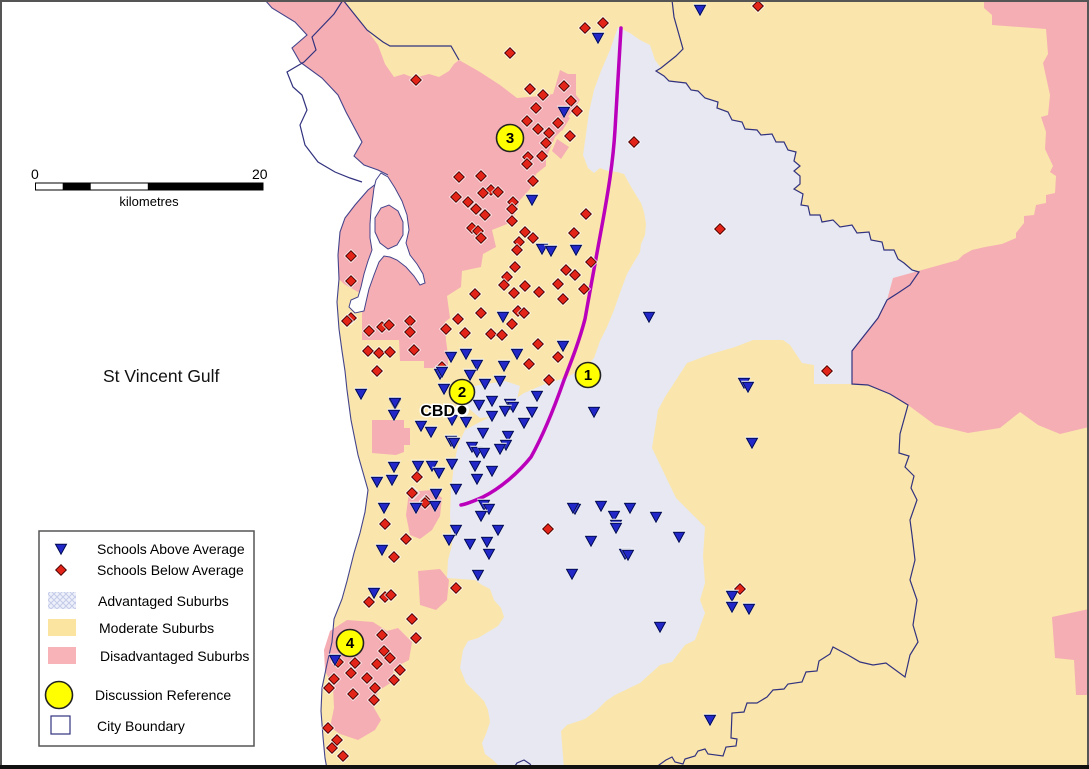 Image resolution: width=1089 pixels, height=769 pixels. What do you see at coordinates (260, 174) in the screenshot?
I see `svg-text: 20` at bounding box center [260, 174].